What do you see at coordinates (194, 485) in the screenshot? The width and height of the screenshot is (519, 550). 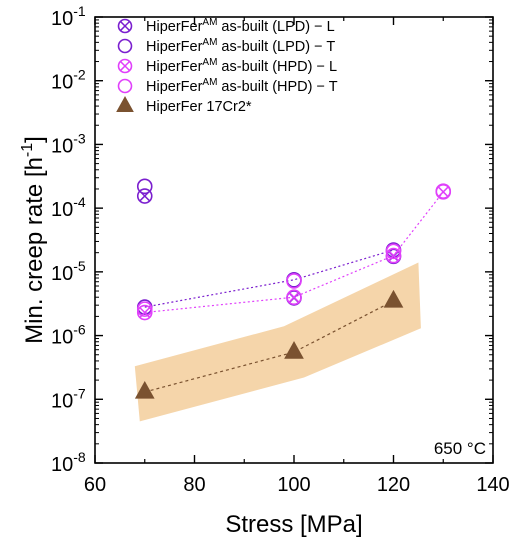 I see `x-tick-label-2: 80` at bounding box center [194, 485].